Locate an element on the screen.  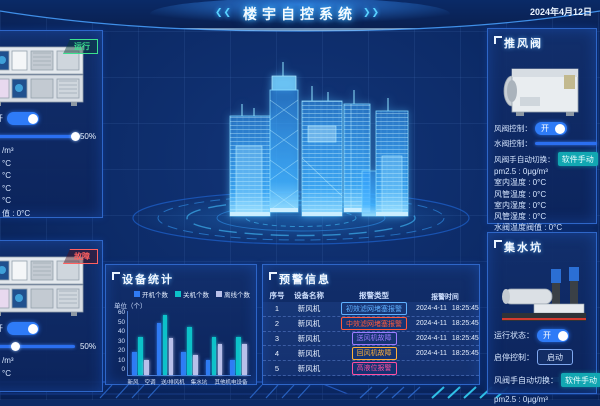
damper-toggle: 开 is located at coordinates (550, 128).